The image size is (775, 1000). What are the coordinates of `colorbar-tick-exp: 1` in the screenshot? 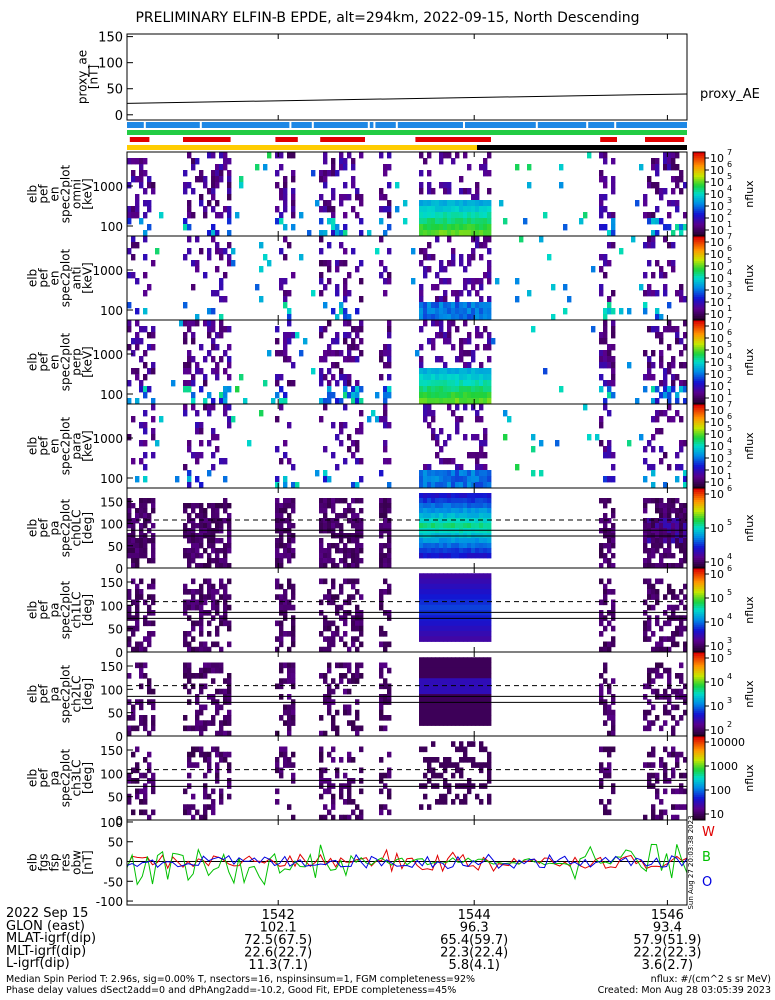 It's located at (729, 308).